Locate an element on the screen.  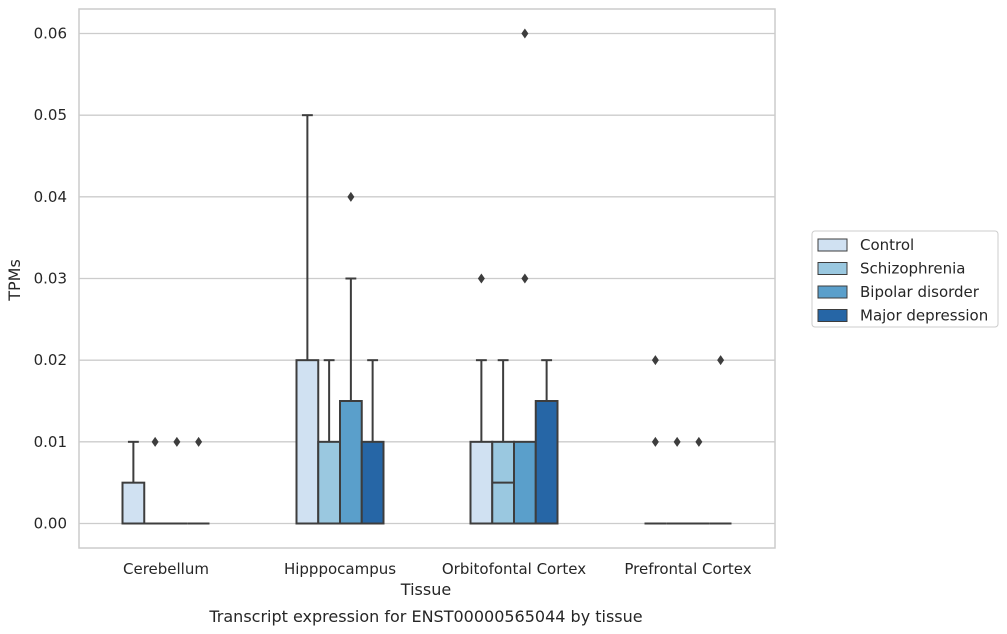
y-tick-label: 0.01 is located at coordinates (50, 442).